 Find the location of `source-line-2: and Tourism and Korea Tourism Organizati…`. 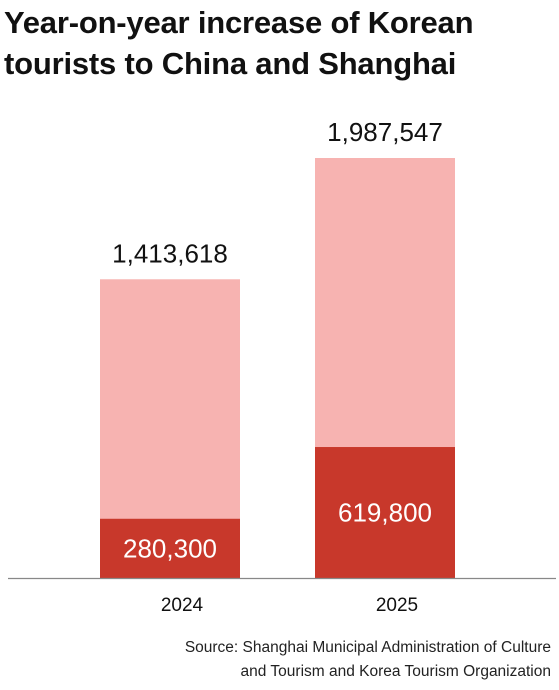

source-line-2: and Tourism and Korea Tourism Organizati… is located at coordinates (395, 671).